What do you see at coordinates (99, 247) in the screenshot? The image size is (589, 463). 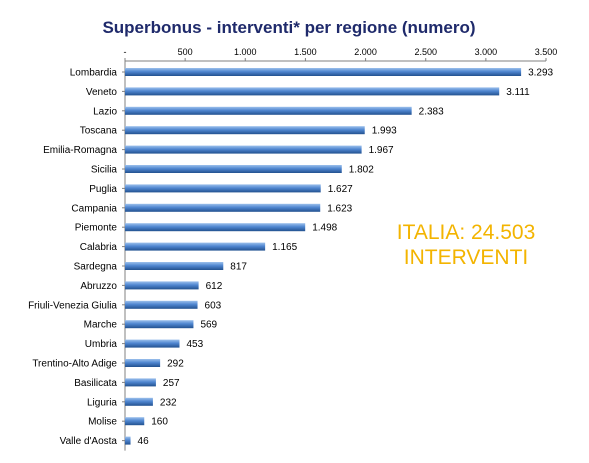 I see `category-label: Calabria` at bounding box center [99, 247].